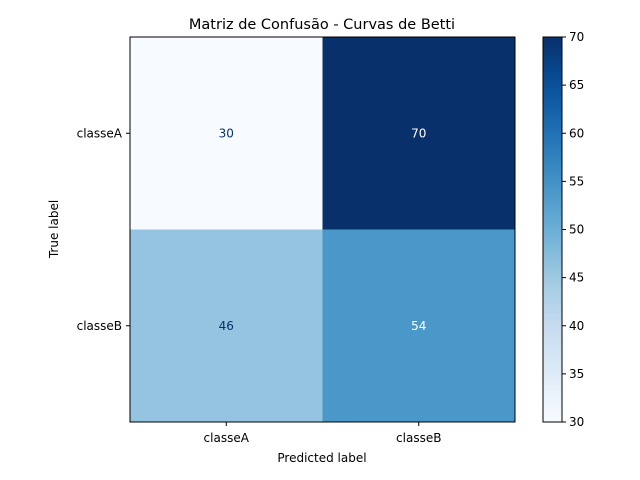 This screenshot has height=480, width=640. Describe the element at coordinates (576, 181) in the screenshot. I see `colorbar-tick-label: 55` at that location.